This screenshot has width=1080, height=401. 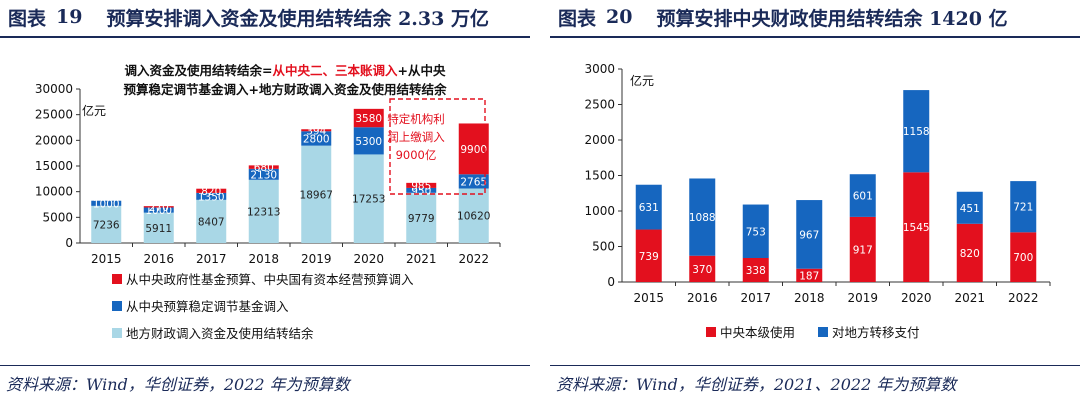 I want to click on annotation-box-text: 9000亿, so click(x=416, y=155).